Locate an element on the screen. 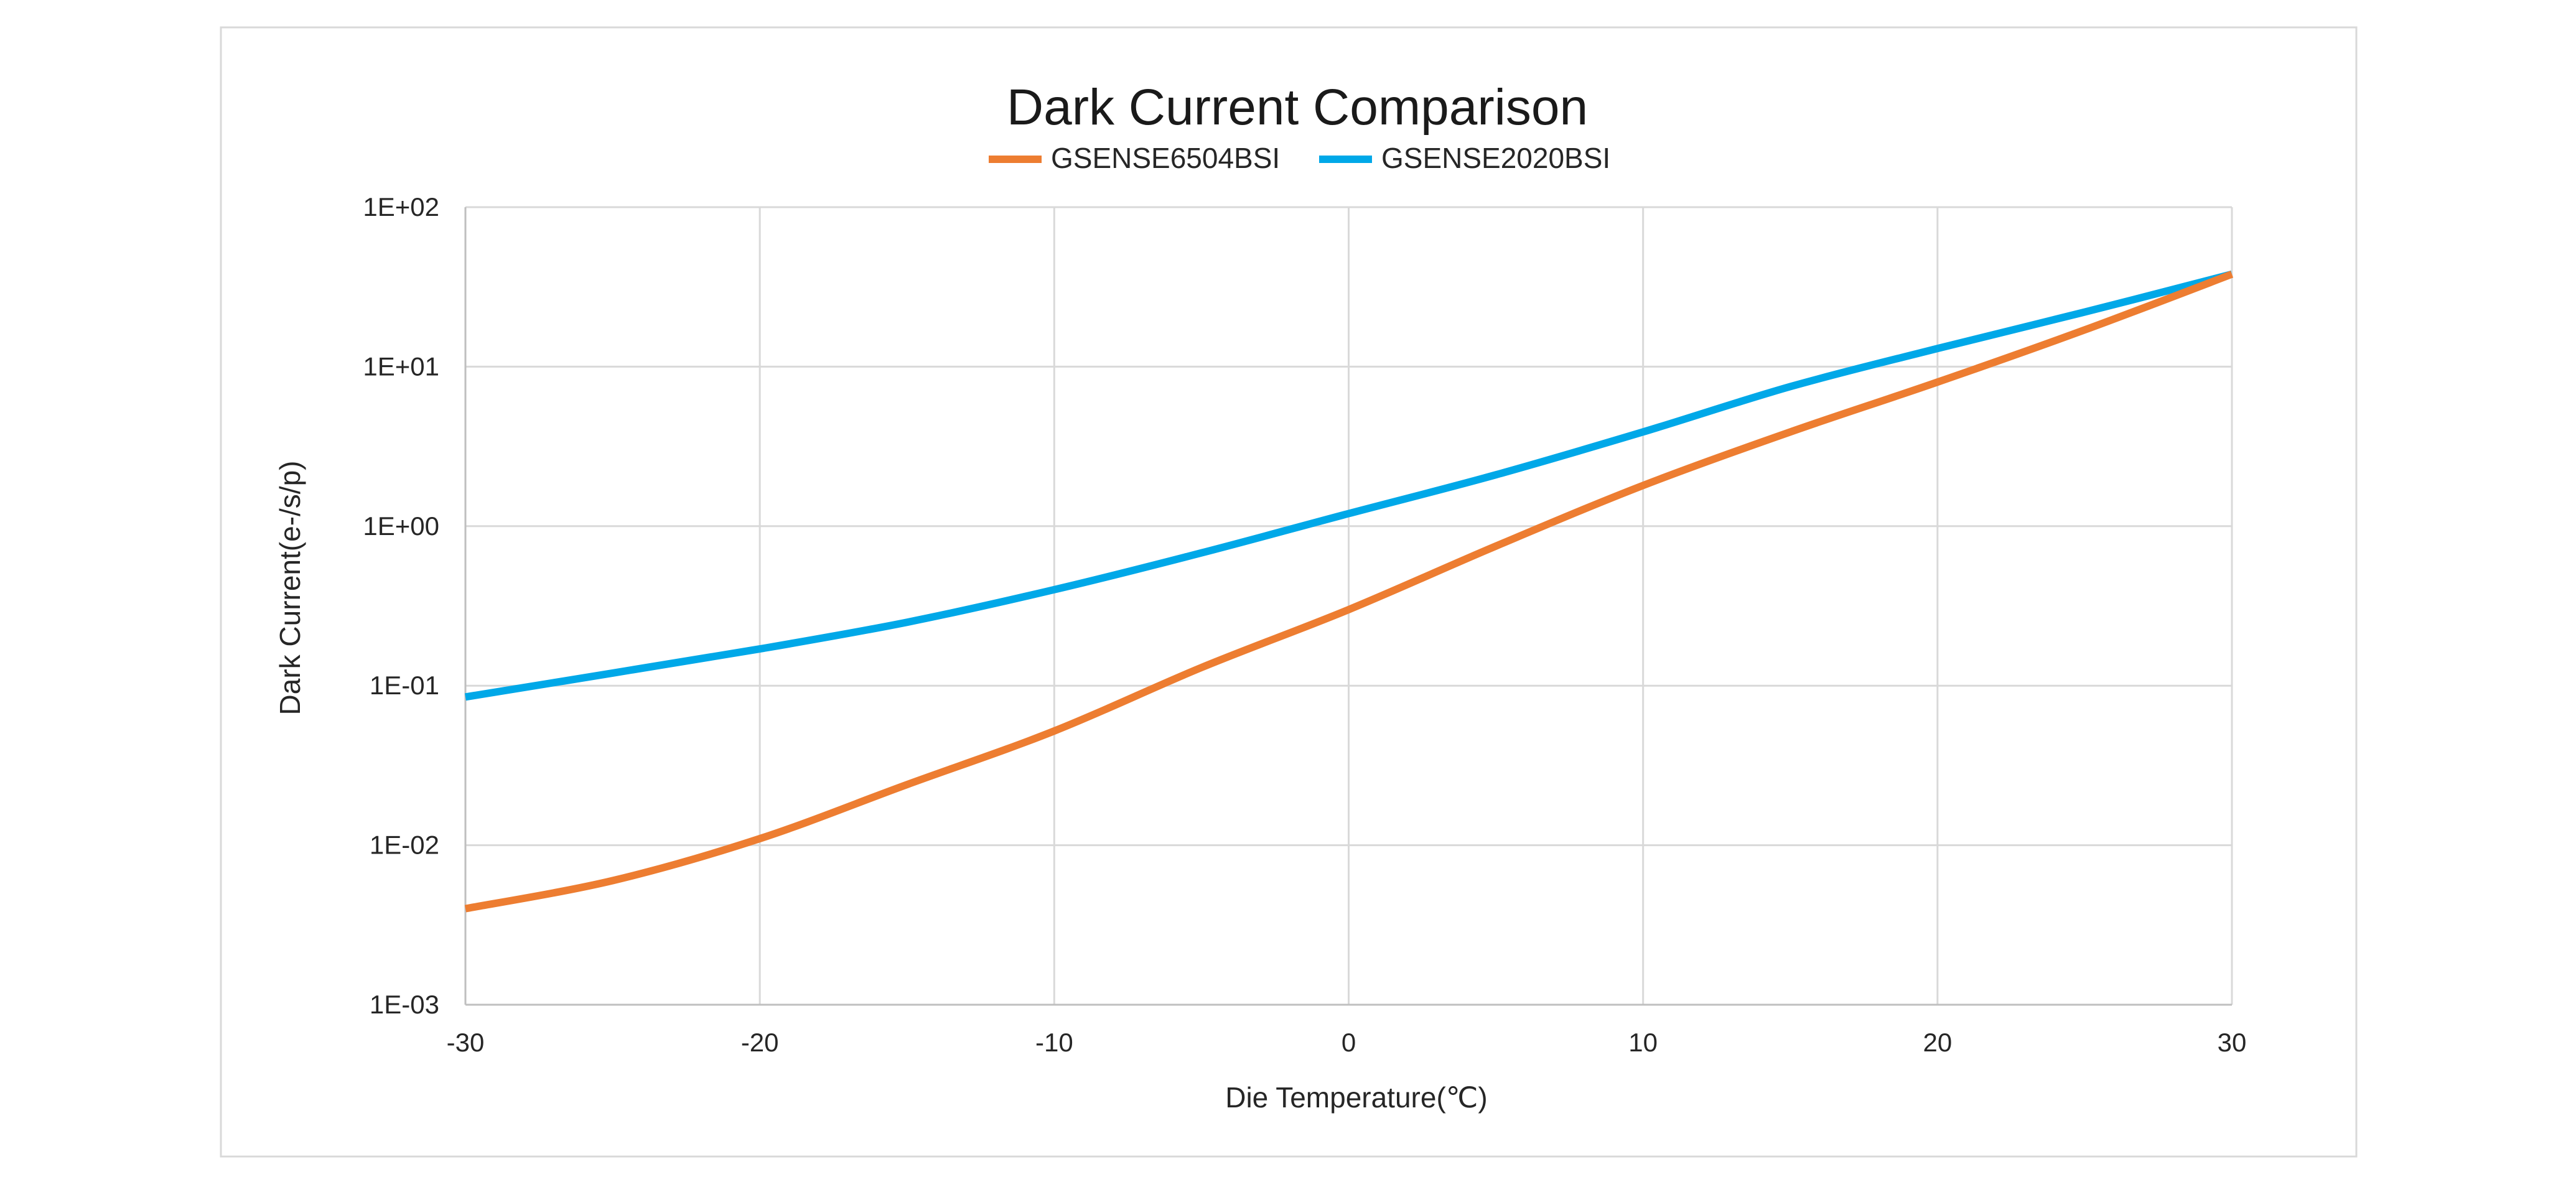  y-tick-label: 1E-02 is located at coordinates (405, 845).